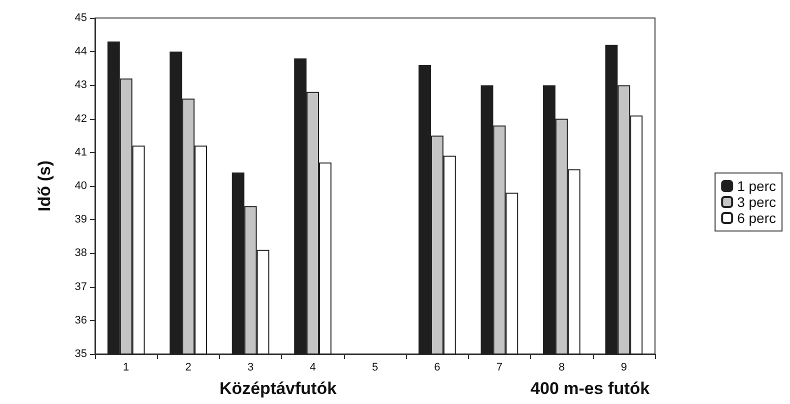 This screenshot has width=790, height=404. What do you see at coordinates (437, 368) in the screenshot?
I see `x-tick-label: 6` at bounding box center [437, 368].